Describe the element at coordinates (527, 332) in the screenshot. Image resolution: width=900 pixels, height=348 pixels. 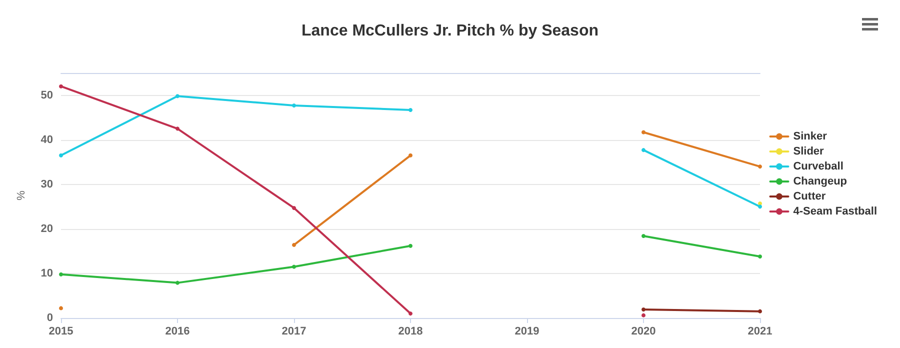
I see `x-tick-label: 2019` at that location.